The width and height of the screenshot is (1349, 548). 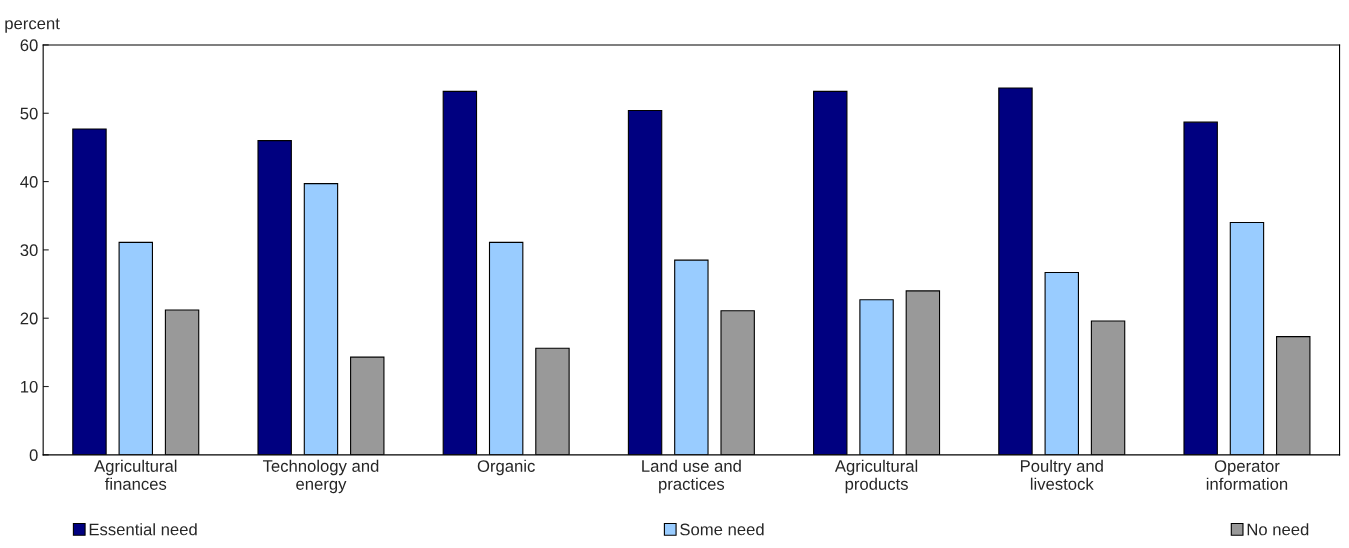 What do you see at coordinates (29, 386) in the screenshot?
I see `y-tick-label: 10` at bounding box center [29, 386].